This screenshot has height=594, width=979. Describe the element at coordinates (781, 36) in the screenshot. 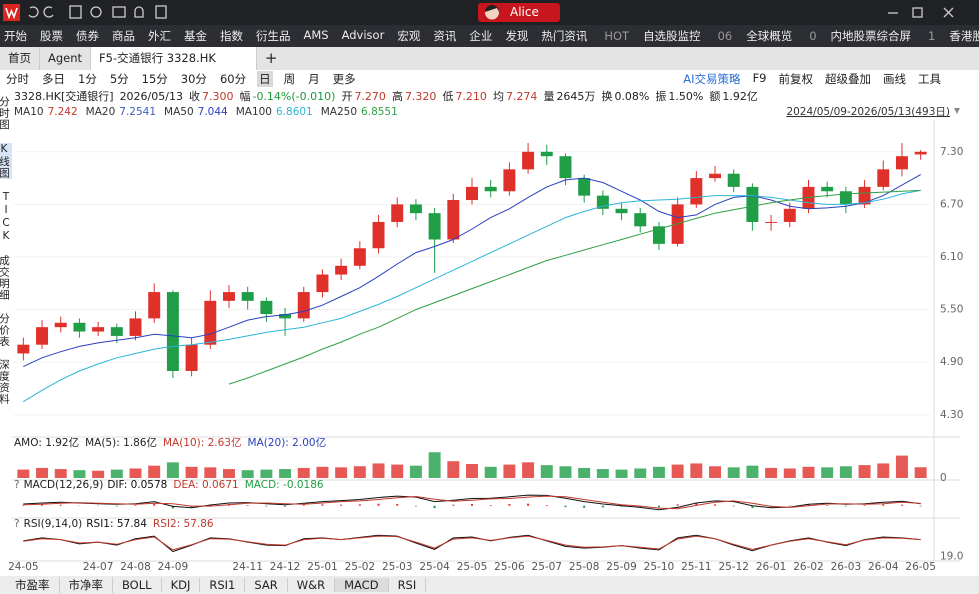

I see `menu-right-item: 全球概览 0` at that location.